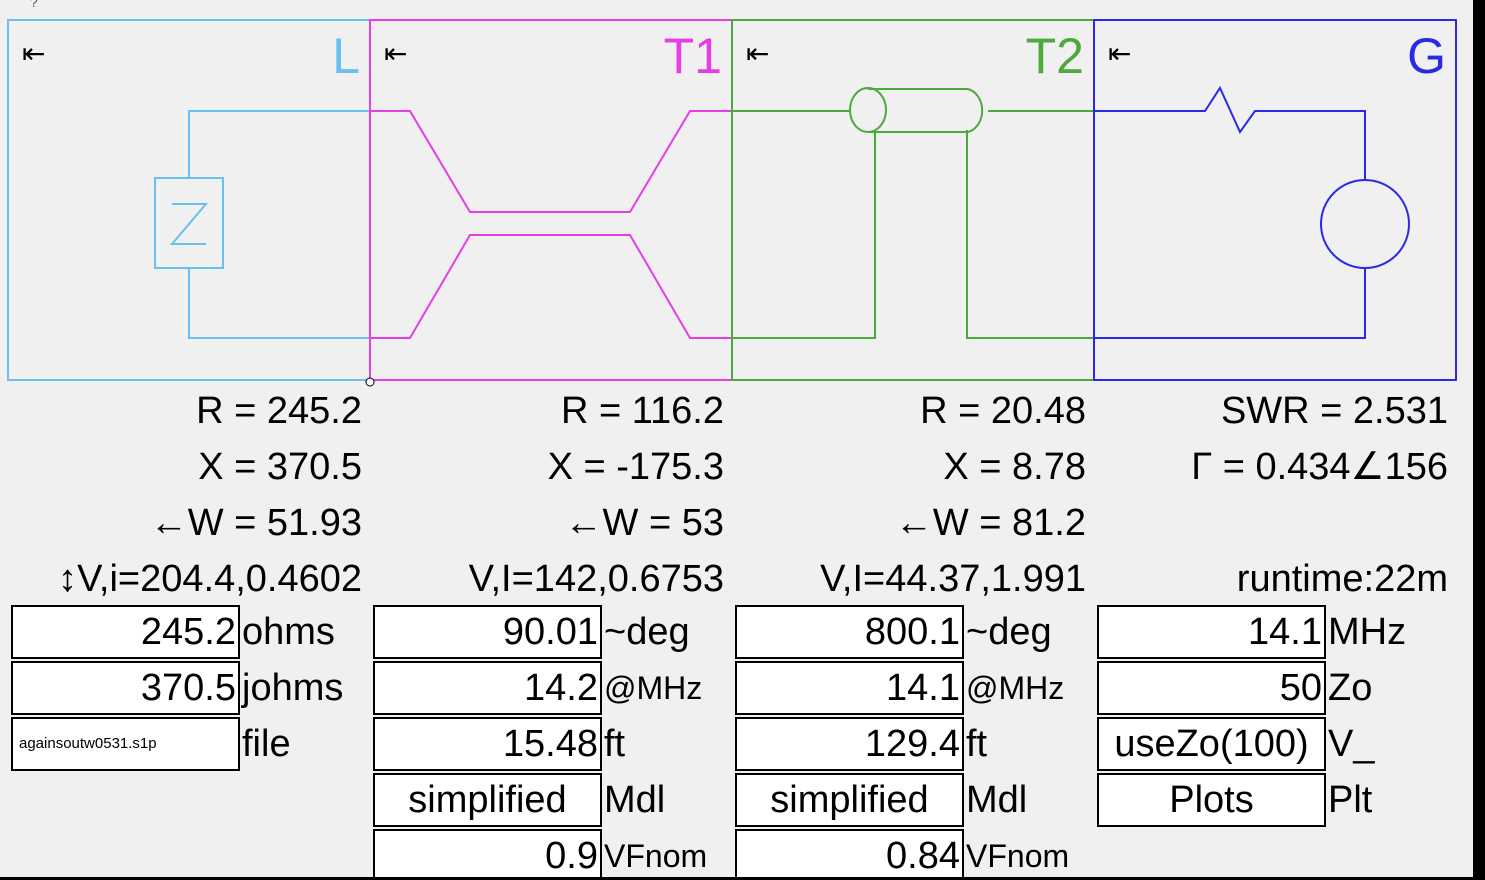  I want to click on T1-voltage-current-readout: V,I=142,0.6753, so click(596, 579).